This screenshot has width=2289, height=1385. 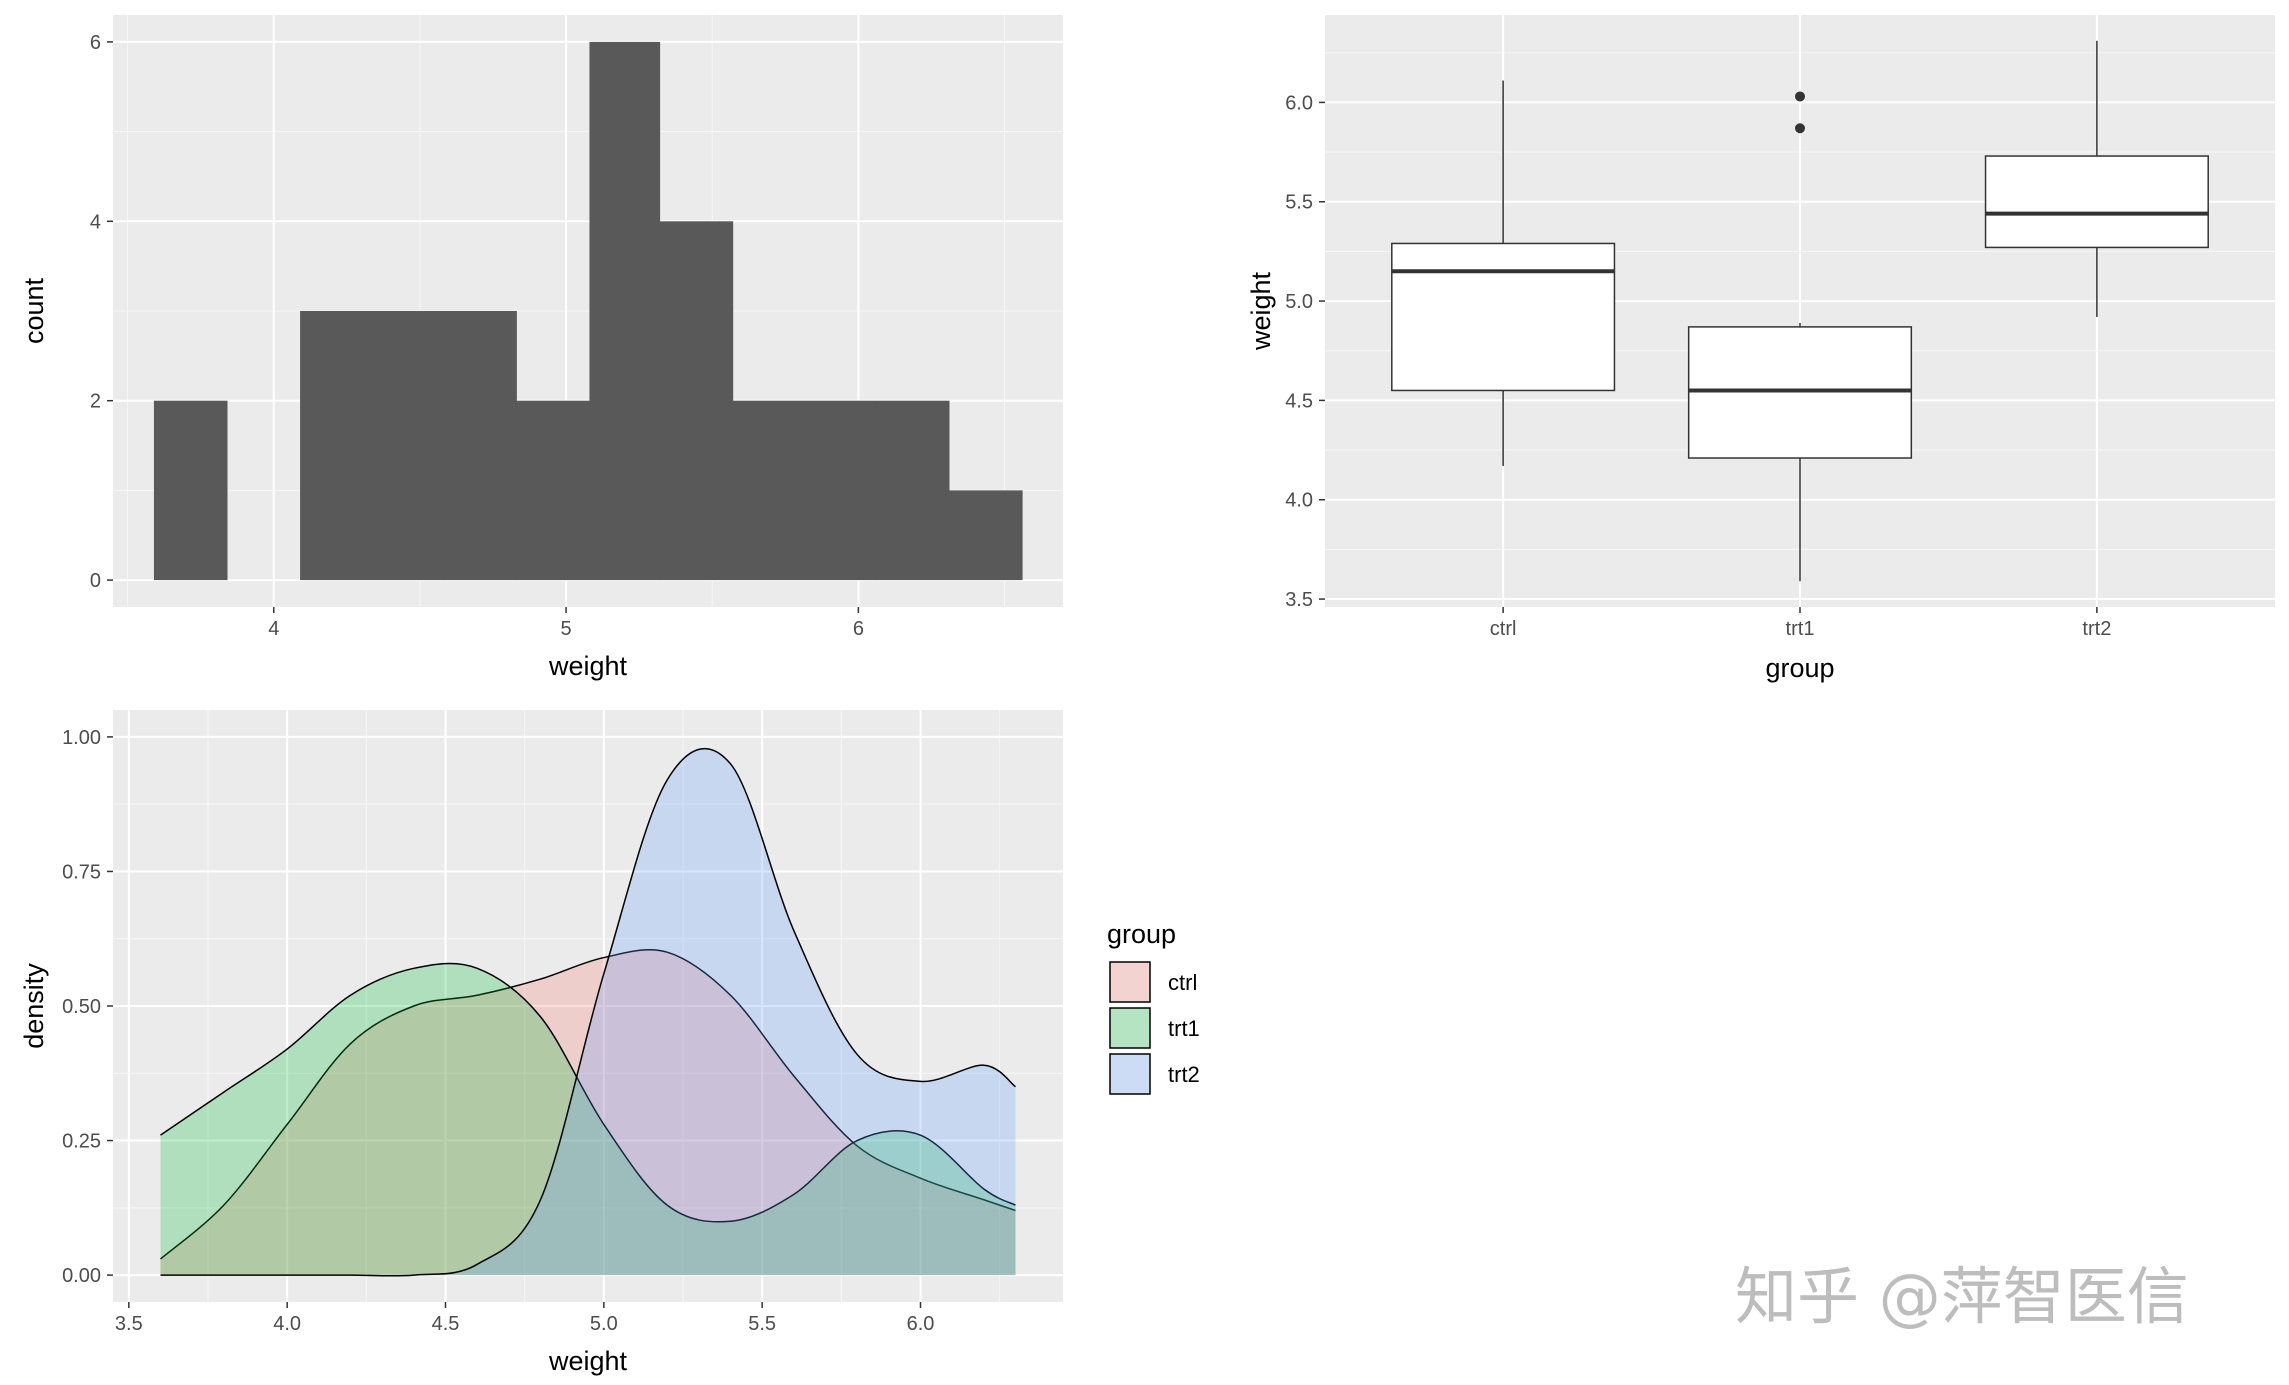 I want to click on density-area-ctrl, so click(x=588, y=1112).